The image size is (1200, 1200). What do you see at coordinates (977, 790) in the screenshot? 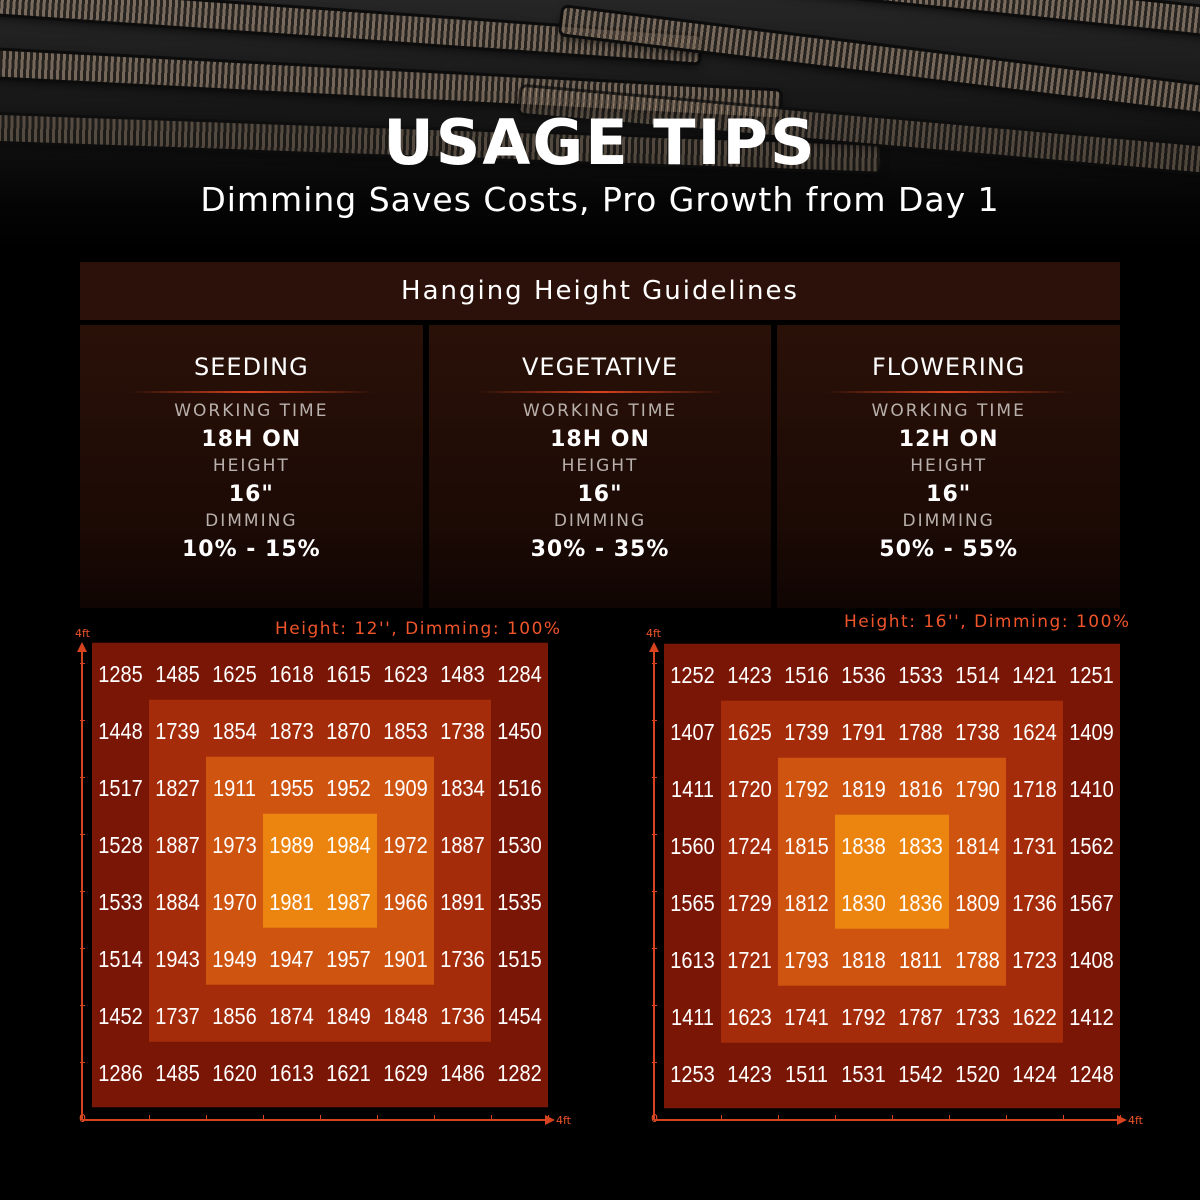
I see `heatmap-cell: 1790` at bounding box center [977, 790].